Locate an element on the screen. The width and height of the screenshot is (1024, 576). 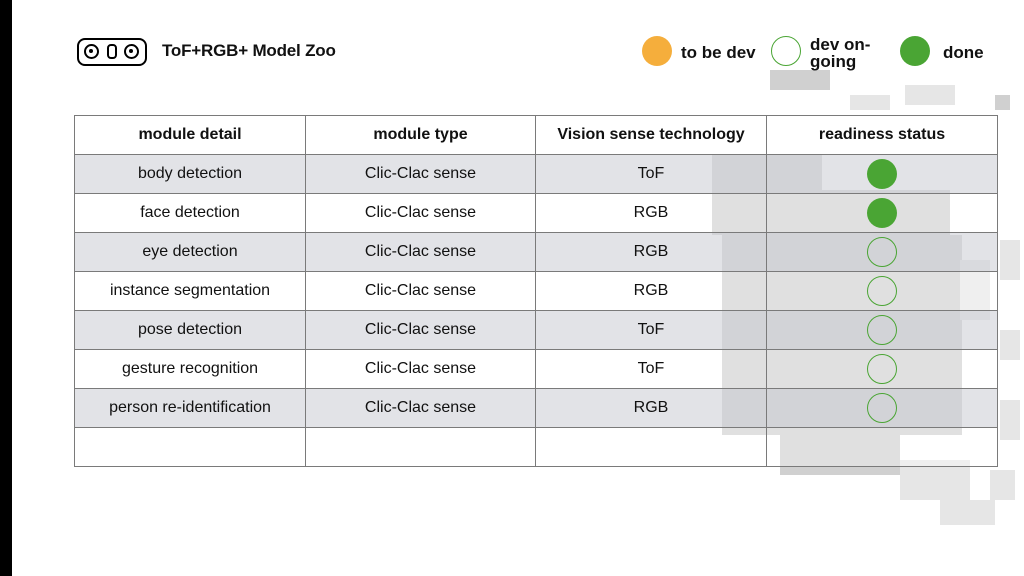
legend-to-be-dev-icon is located at coordinates (657, 51).